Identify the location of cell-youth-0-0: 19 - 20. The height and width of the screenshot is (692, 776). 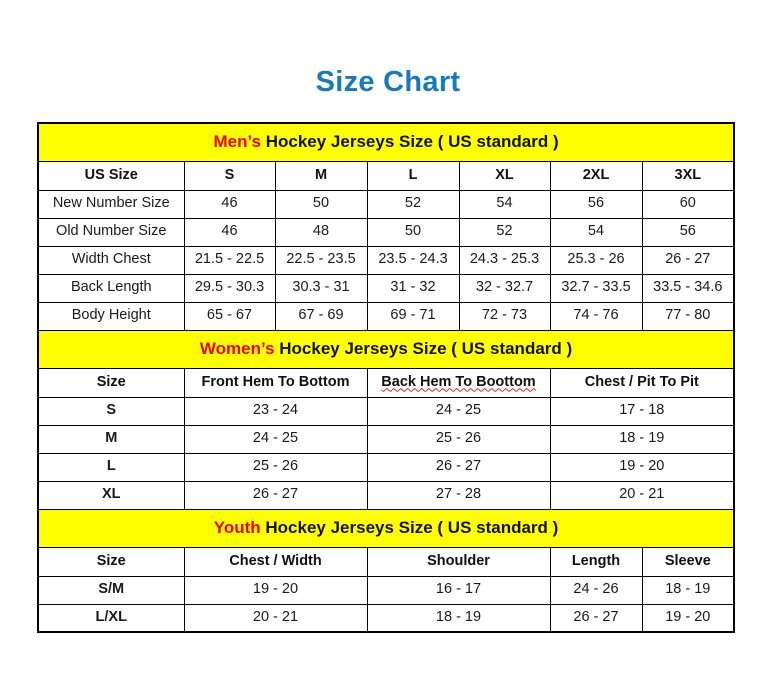
(275, 590).